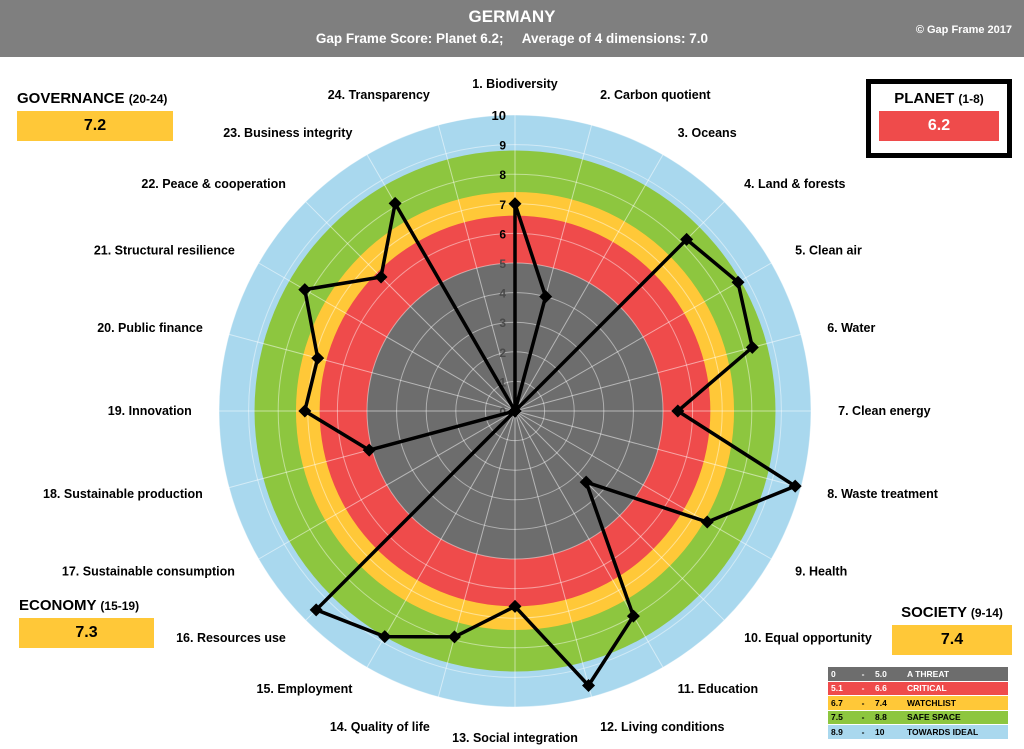 The image size is (1024, 749). What do you see at coordinates (148, 99) in the screenshot?
I see `governance-range: (20-24)` at bounding box center [148, 99].